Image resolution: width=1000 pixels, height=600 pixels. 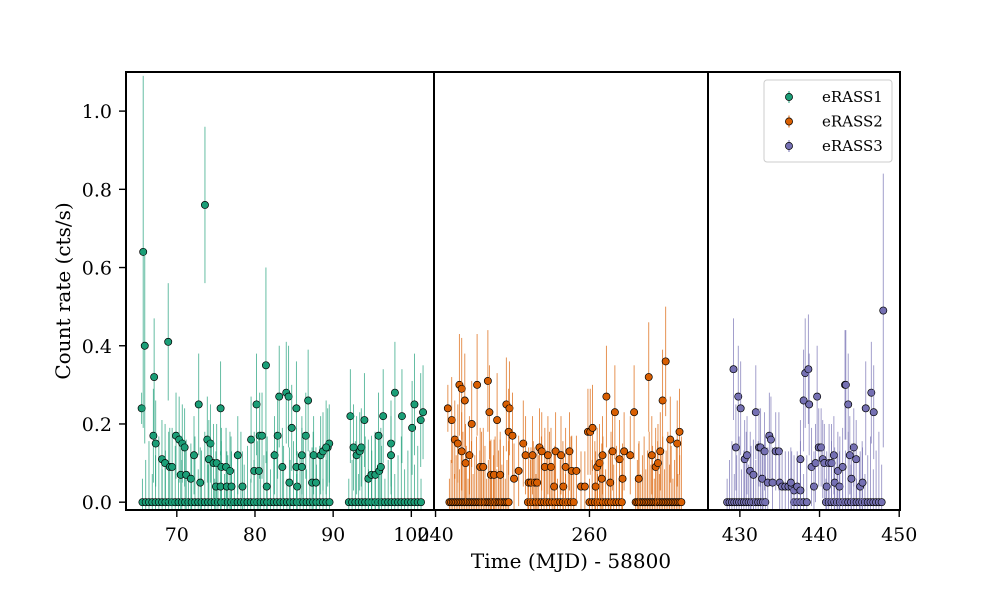 I want to click on y-axis-label: Count rate (cts/s), so click(x=63, y=290).